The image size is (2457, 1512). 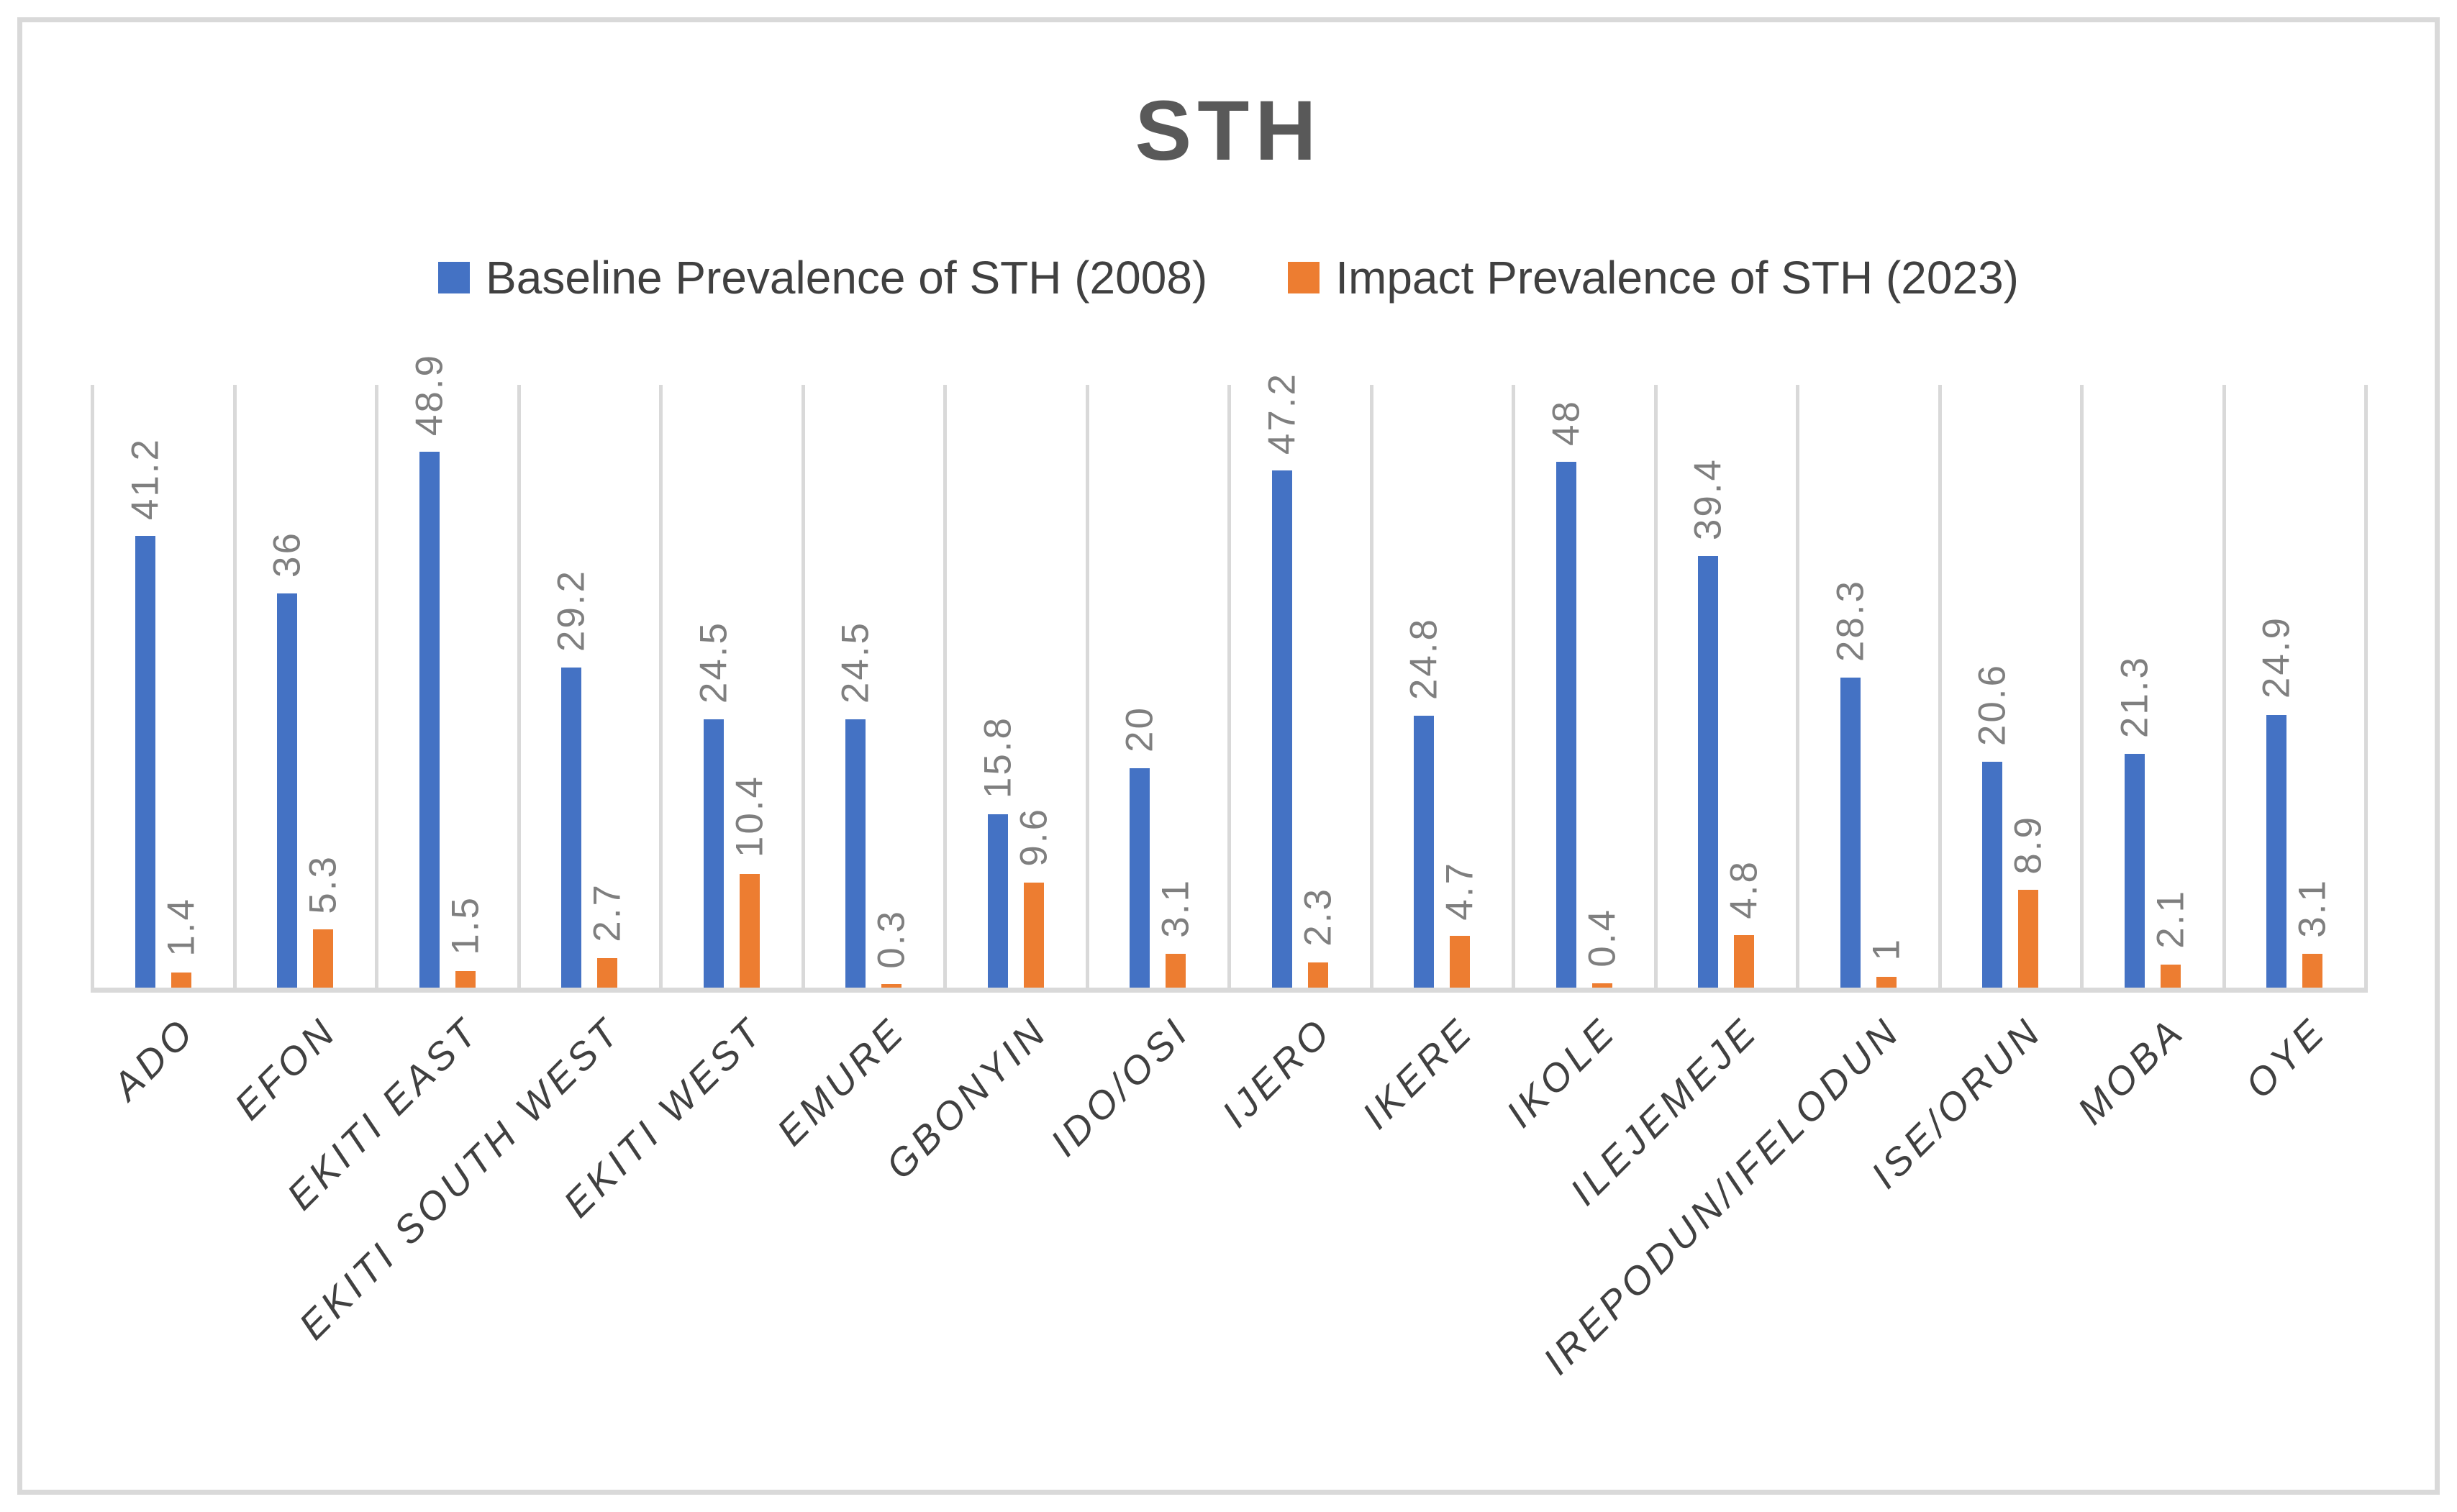 I want to click on value-label-baseline-ado: 41.2, so click(x=145, y=479).